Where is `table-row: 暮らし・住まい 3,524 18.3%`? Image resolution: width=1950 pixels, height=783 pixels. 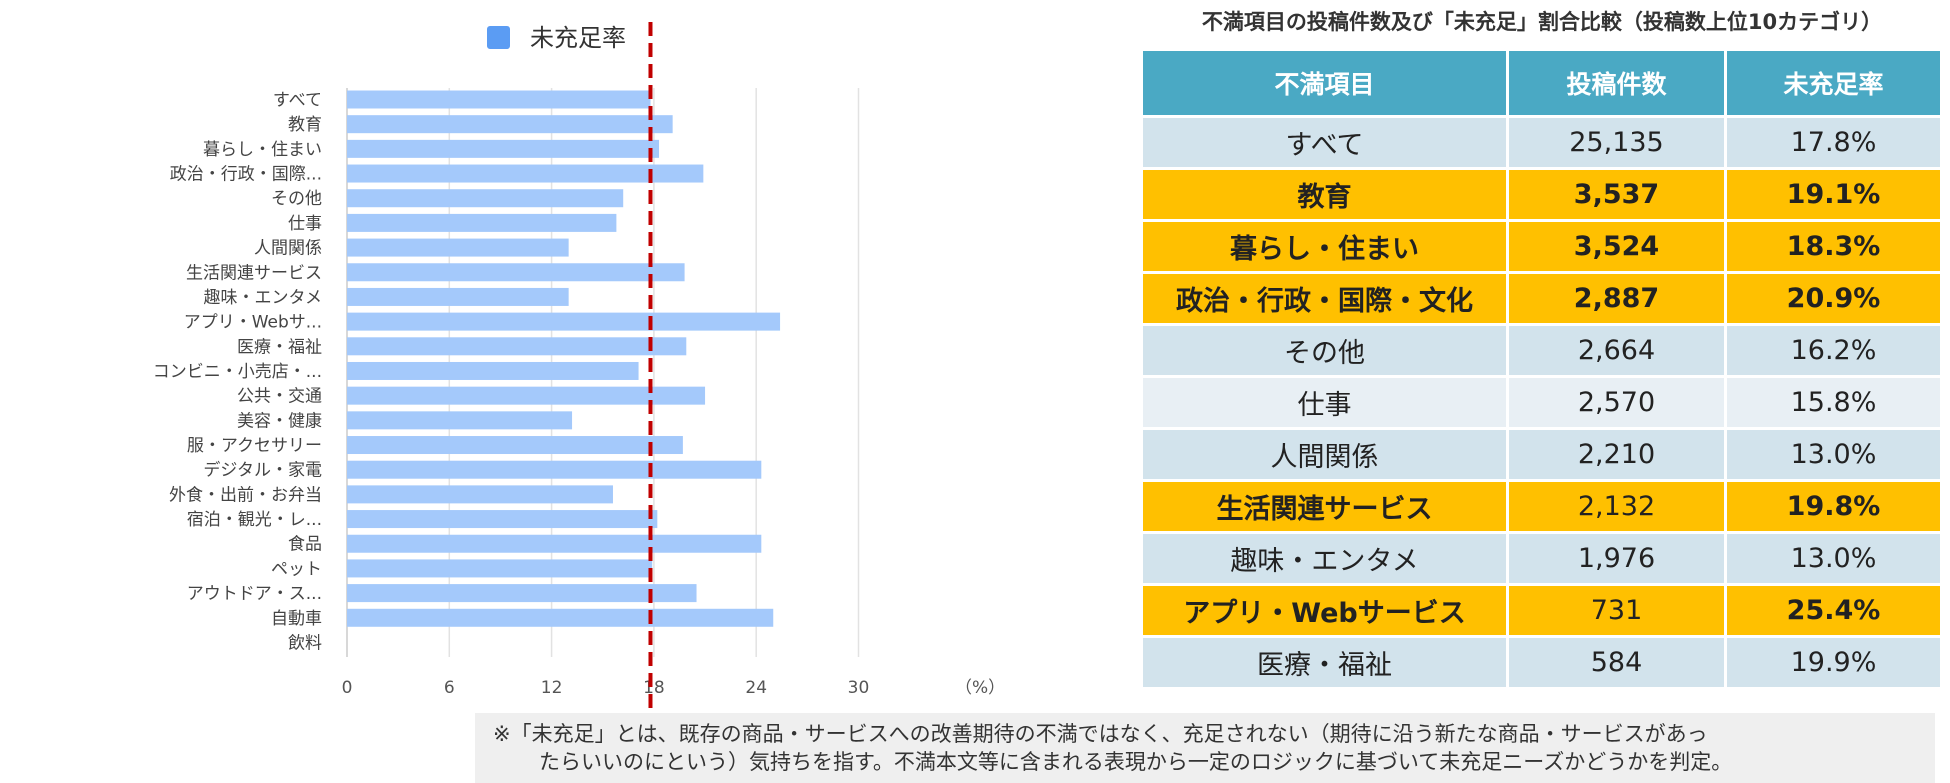
table-row: 暮らし・住まい 3,524 18.3% is located at coordinates (1541, 246).